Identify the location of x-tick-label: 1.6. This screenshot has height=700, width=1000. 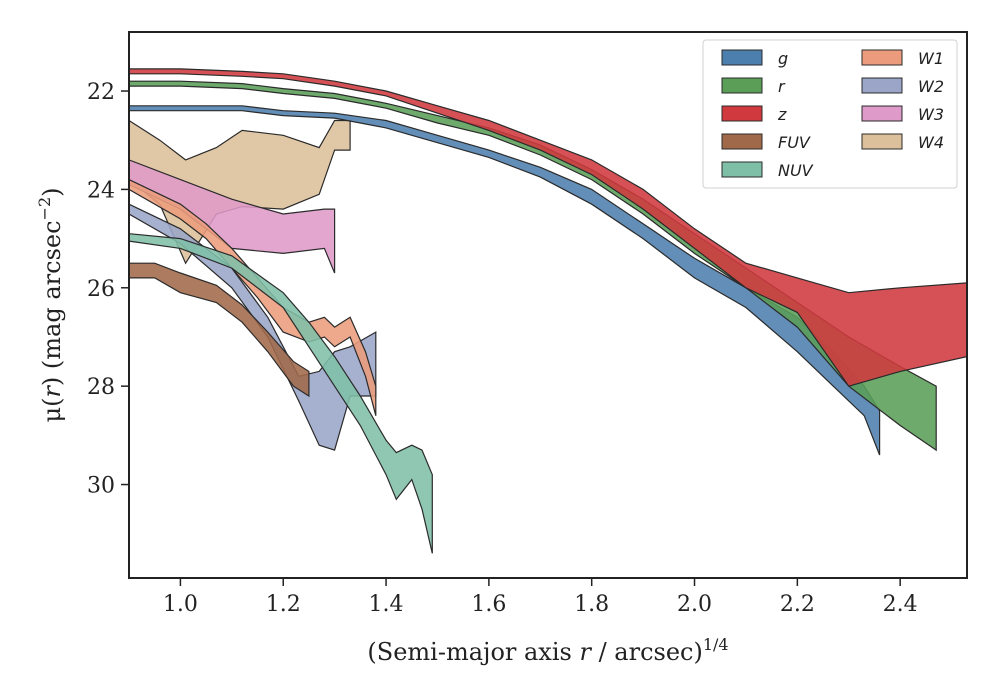
(488, 604).